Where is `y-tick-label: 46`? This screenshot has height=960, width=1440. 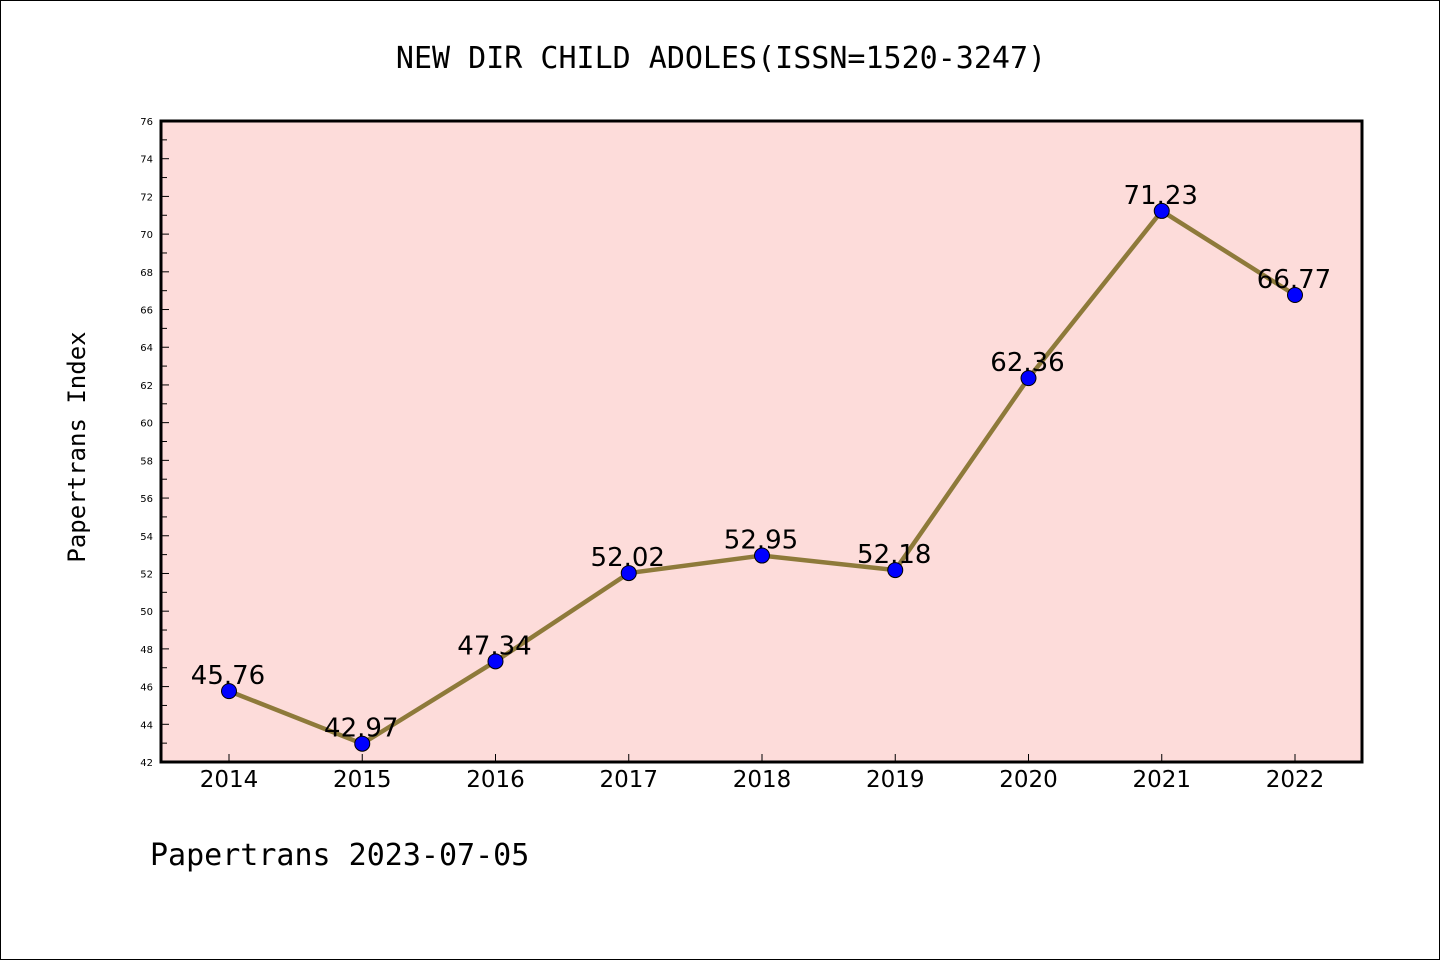
y-tick-label: 46 is located at coordinates (146, 688).